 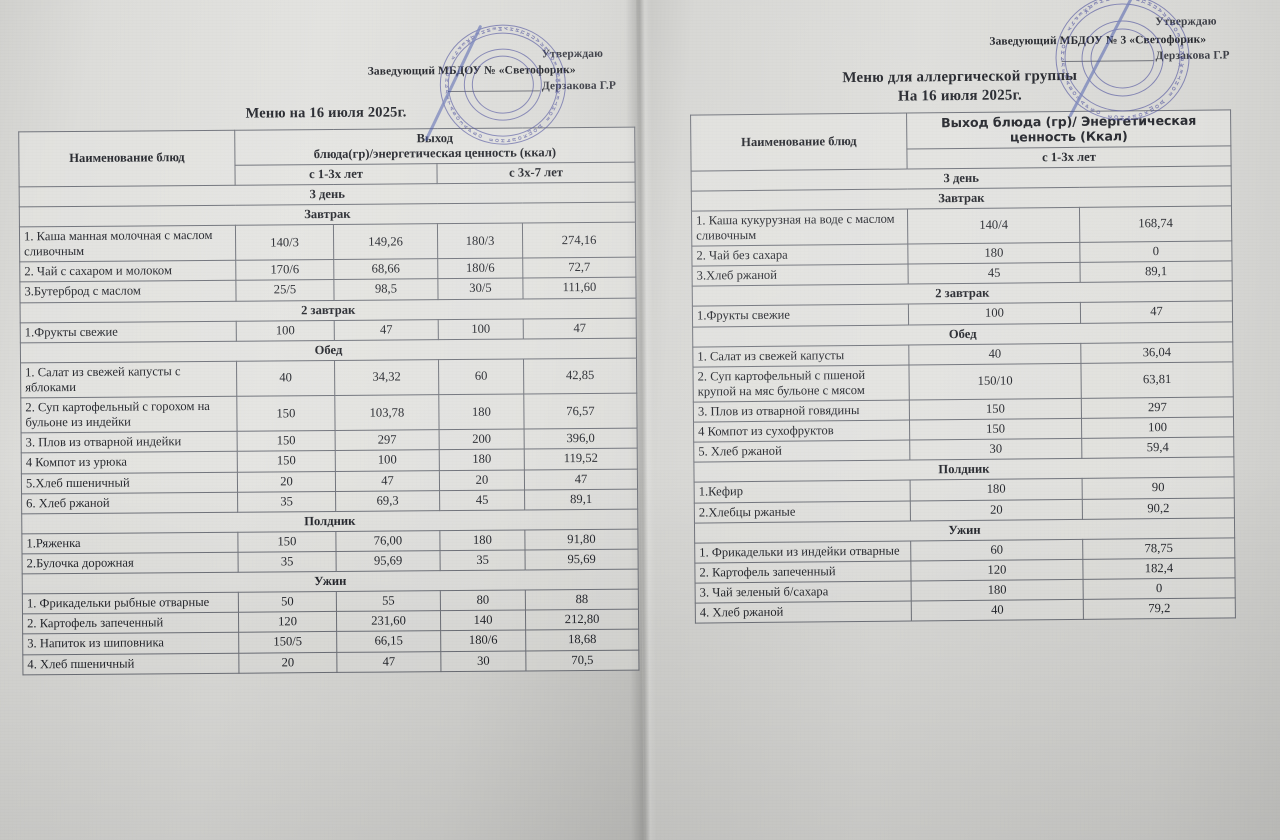 What do you see at coordinates (578, 86) in the screenshot?
I see `signer-name-left: Дерзакова Г.Р` at bounding box center [578, 86].